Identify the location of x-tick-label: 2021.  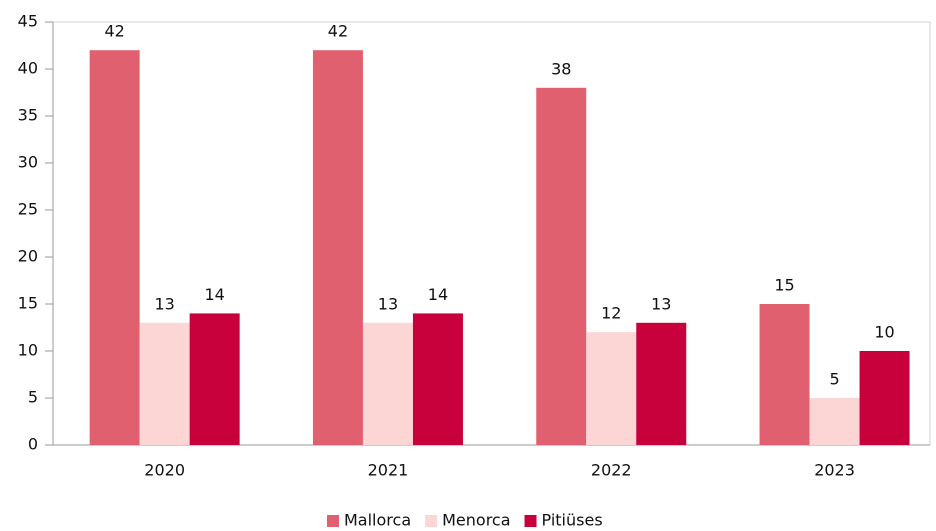
(388, 470).